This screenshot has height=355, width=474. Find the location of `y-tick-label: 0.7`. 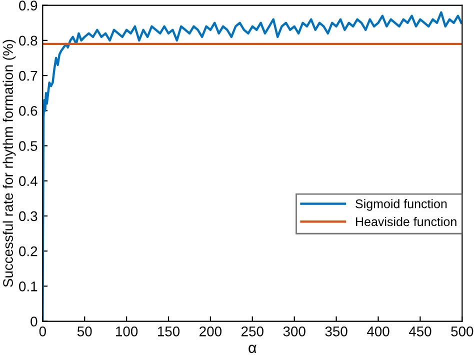

y-tick-label: 0.7 is located at coordinates (28, 75).